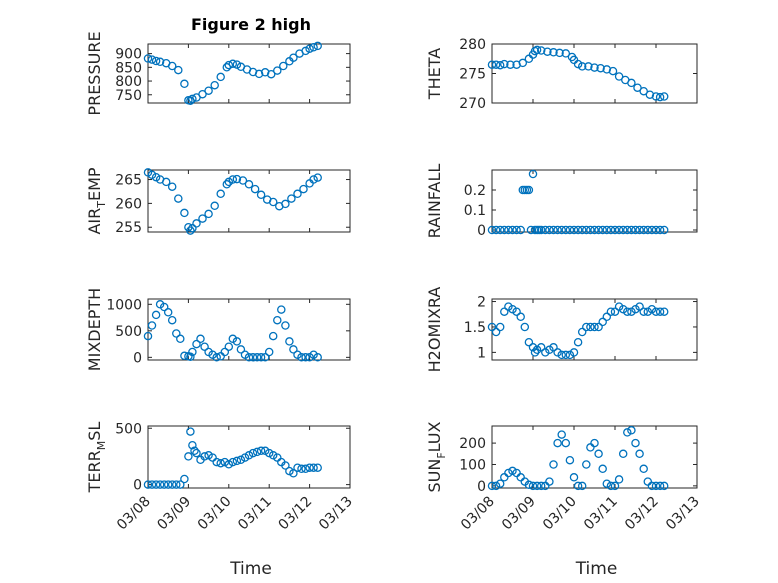  I want to click on subplot-air-temp: 255 260 265 AIRTEMP, so click(218, 201).